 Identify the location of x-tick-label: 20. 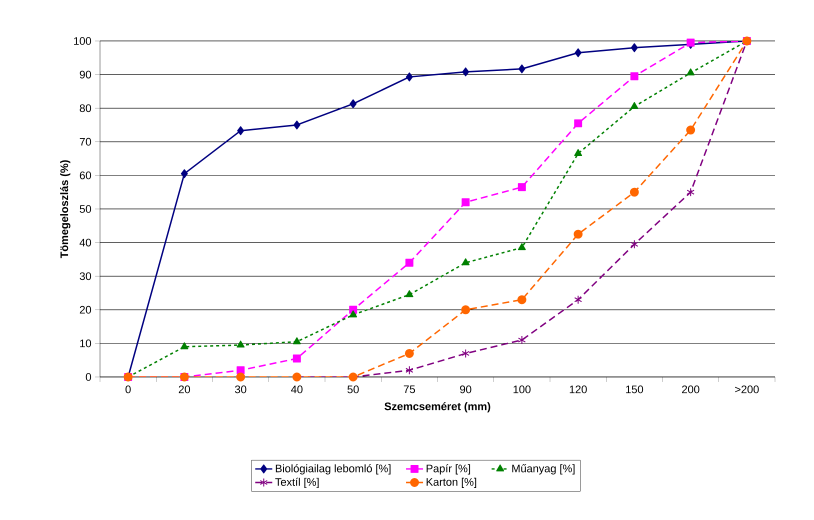
(184, 390).